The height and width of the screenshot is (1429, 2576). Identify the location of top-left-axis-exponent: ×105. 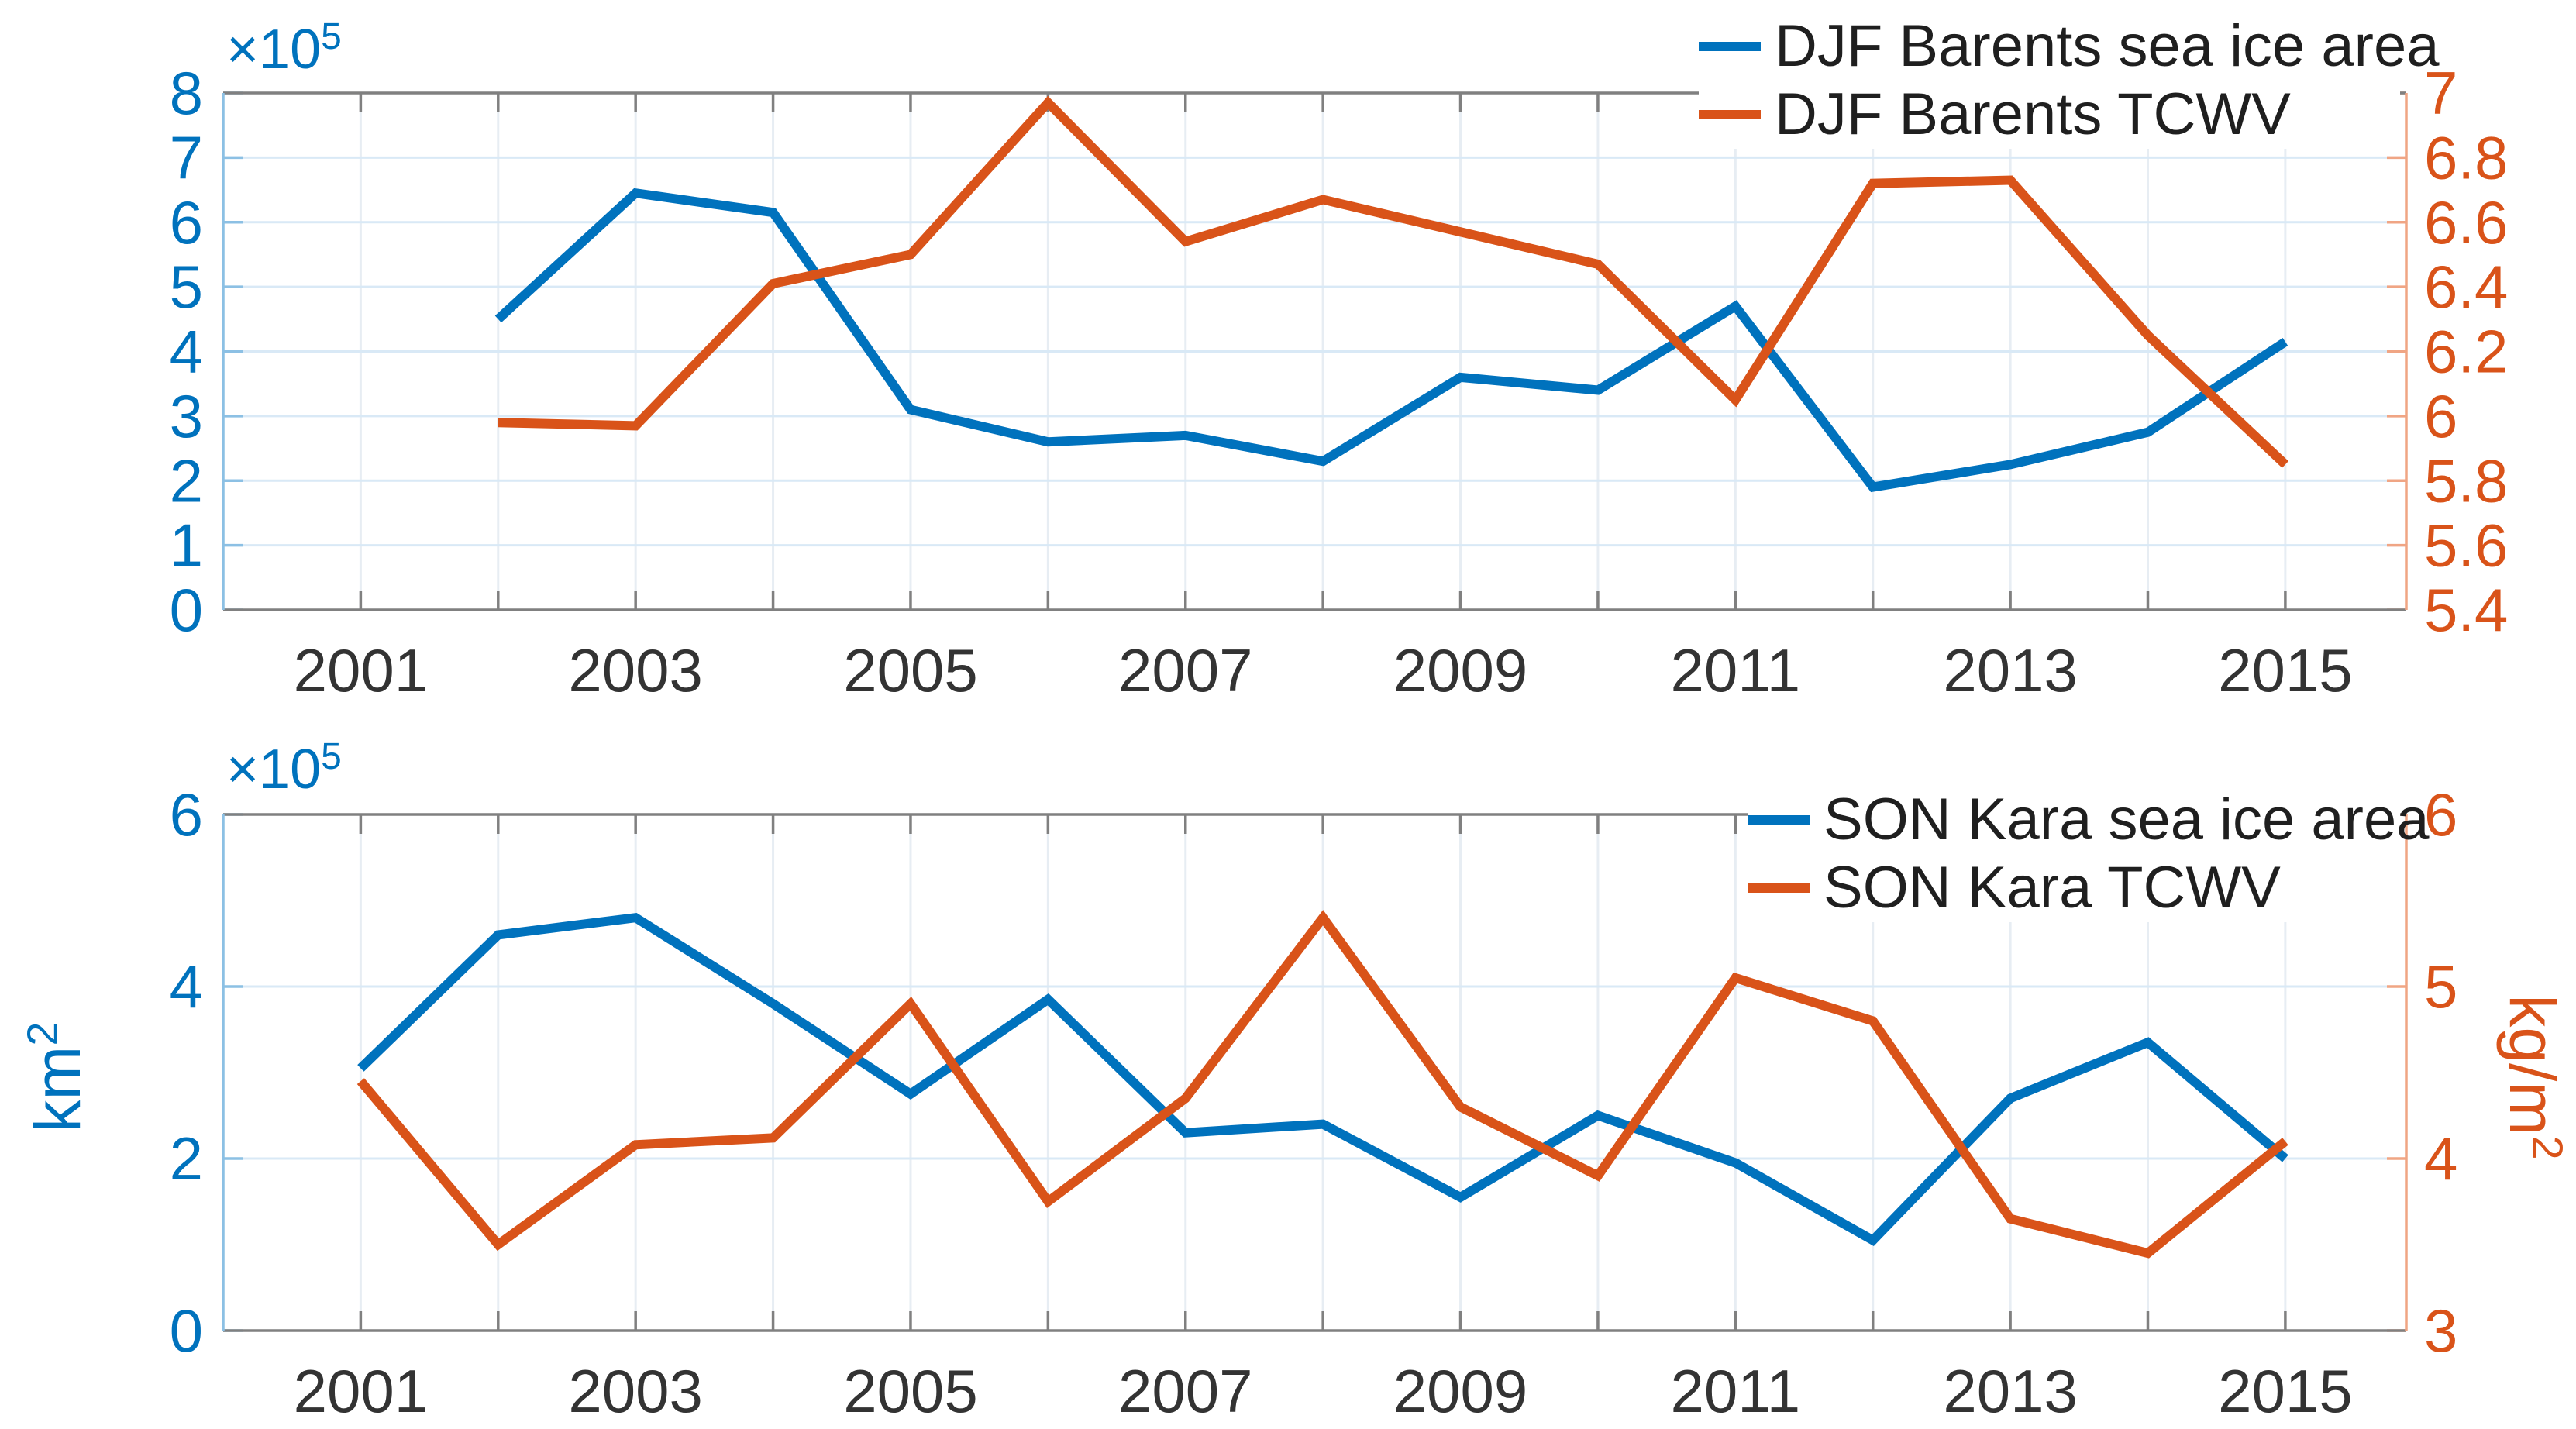
(284, 49).